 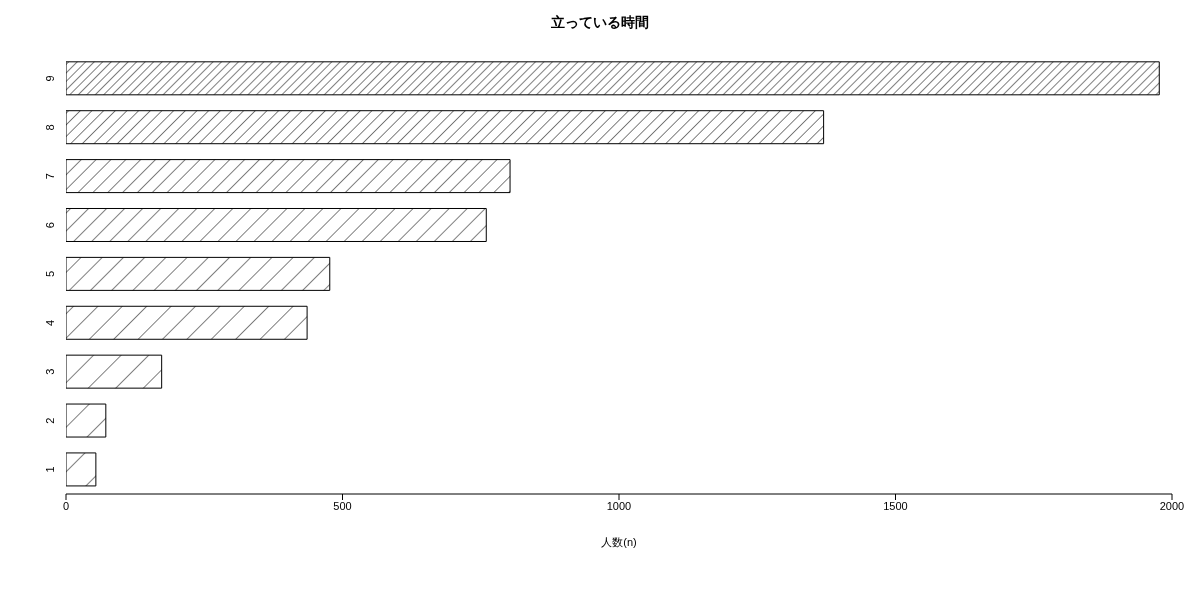 I want to click on y-tick-label: 5, so click(x=50, y=274).